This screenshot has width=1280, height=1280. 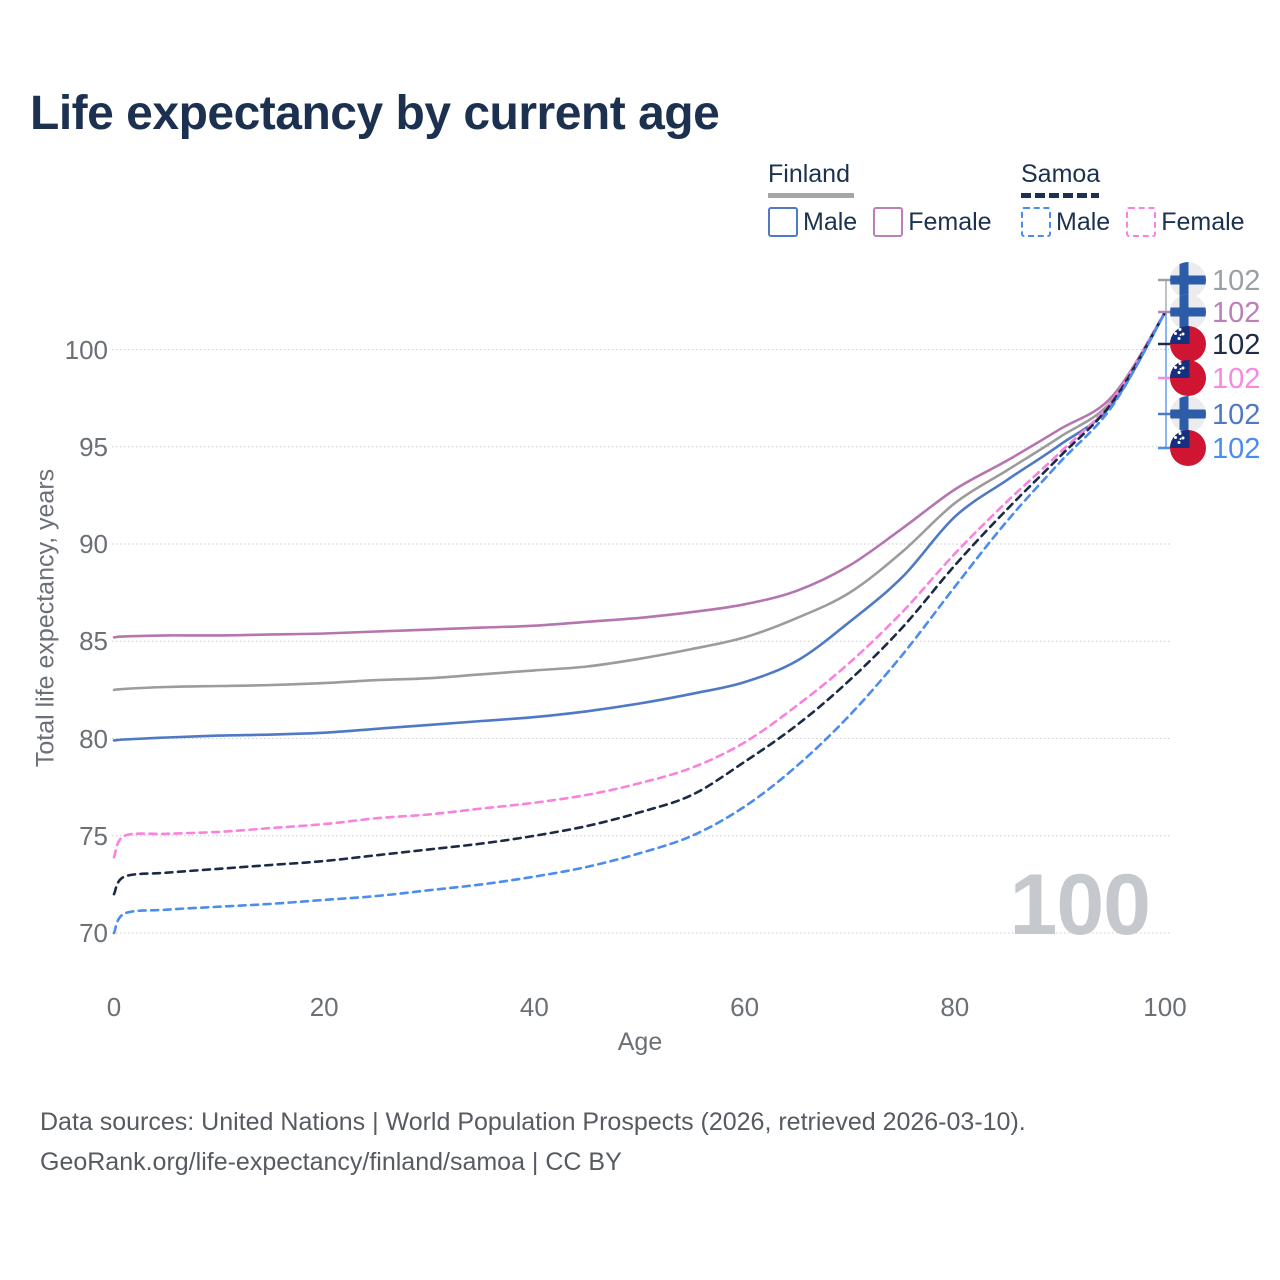 What do you see at coordinates (1036, 222) in the screenshot?
I see `samoa-male-swatch-icon` at bounding box center [1036, 222].